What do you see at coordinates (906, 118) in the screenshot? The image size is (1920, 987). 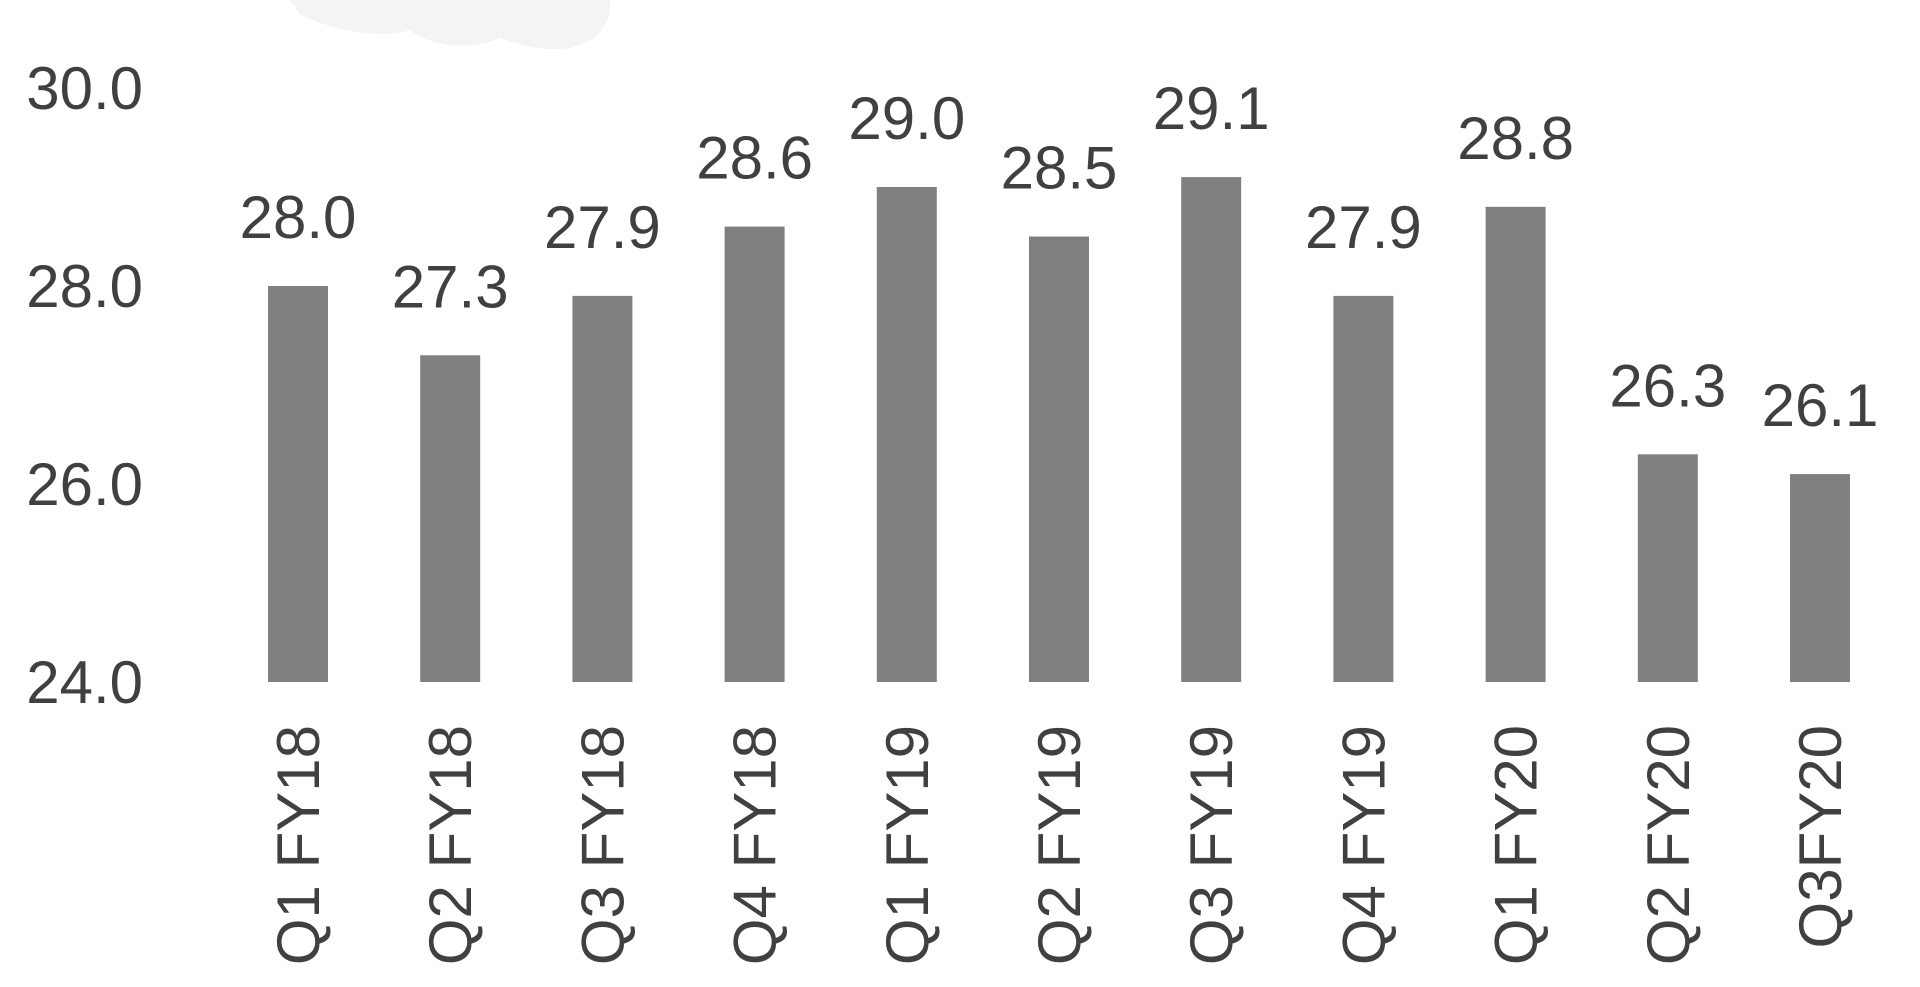 I see `data-label: 29.0` at bounding box center [906, 118].